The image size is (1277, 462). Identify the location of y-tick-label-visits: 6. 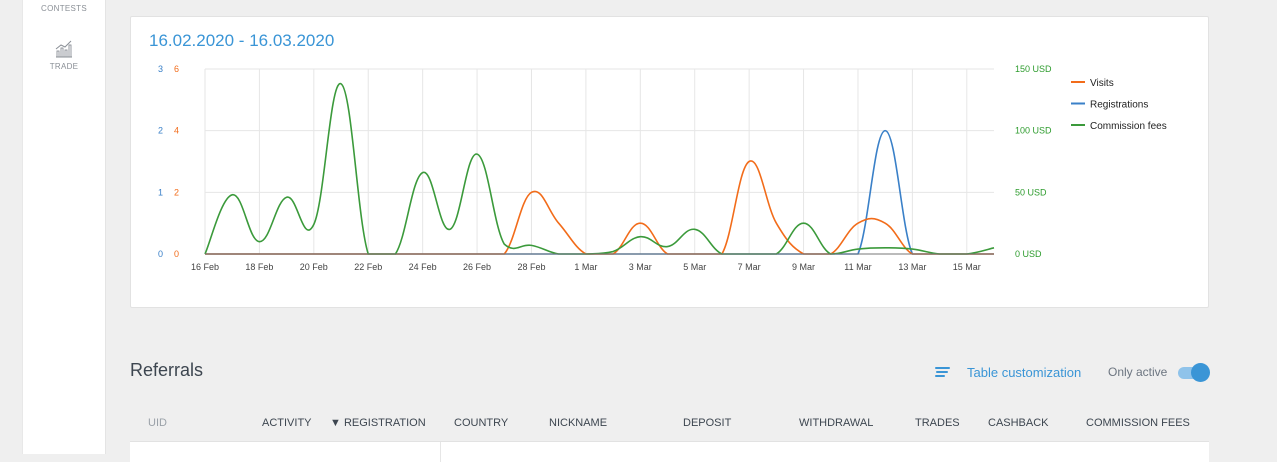
(176, 69).